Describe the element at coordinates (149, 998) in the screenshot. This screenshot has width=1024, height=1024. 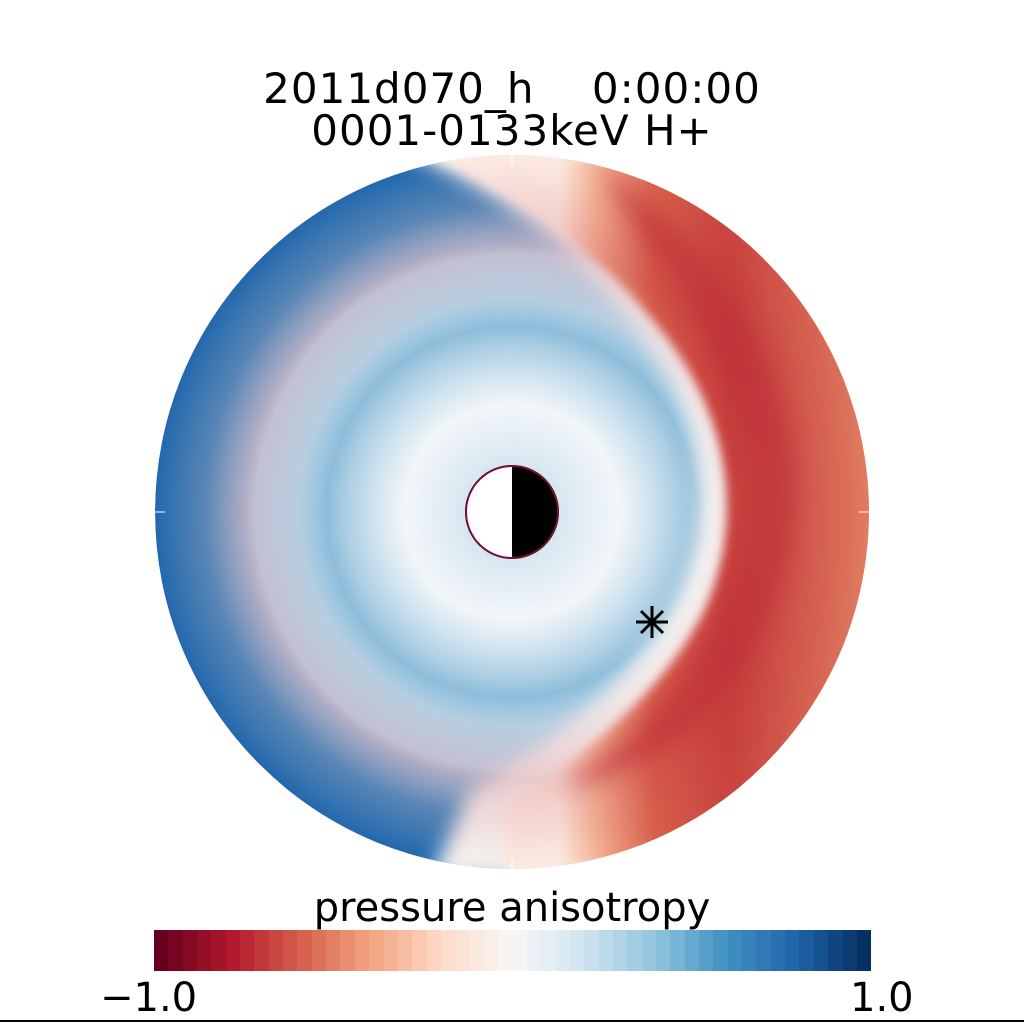
I see `colorbar-min-label: −1.0` at that location.